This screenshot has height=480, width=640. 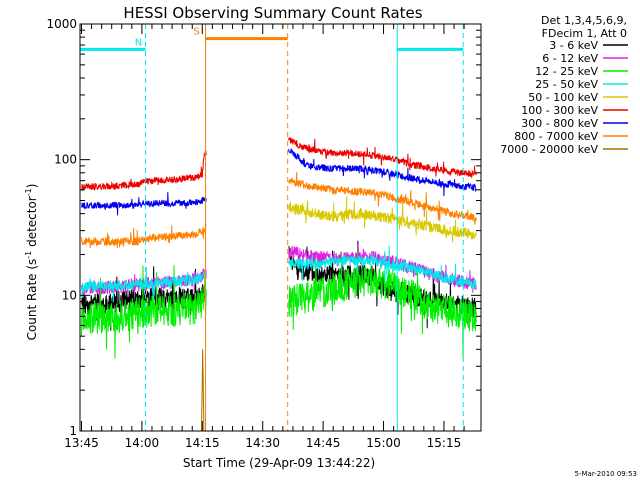 I want to click on legend-label-6: 100 - 300 keV, so click(x=559, y=110).